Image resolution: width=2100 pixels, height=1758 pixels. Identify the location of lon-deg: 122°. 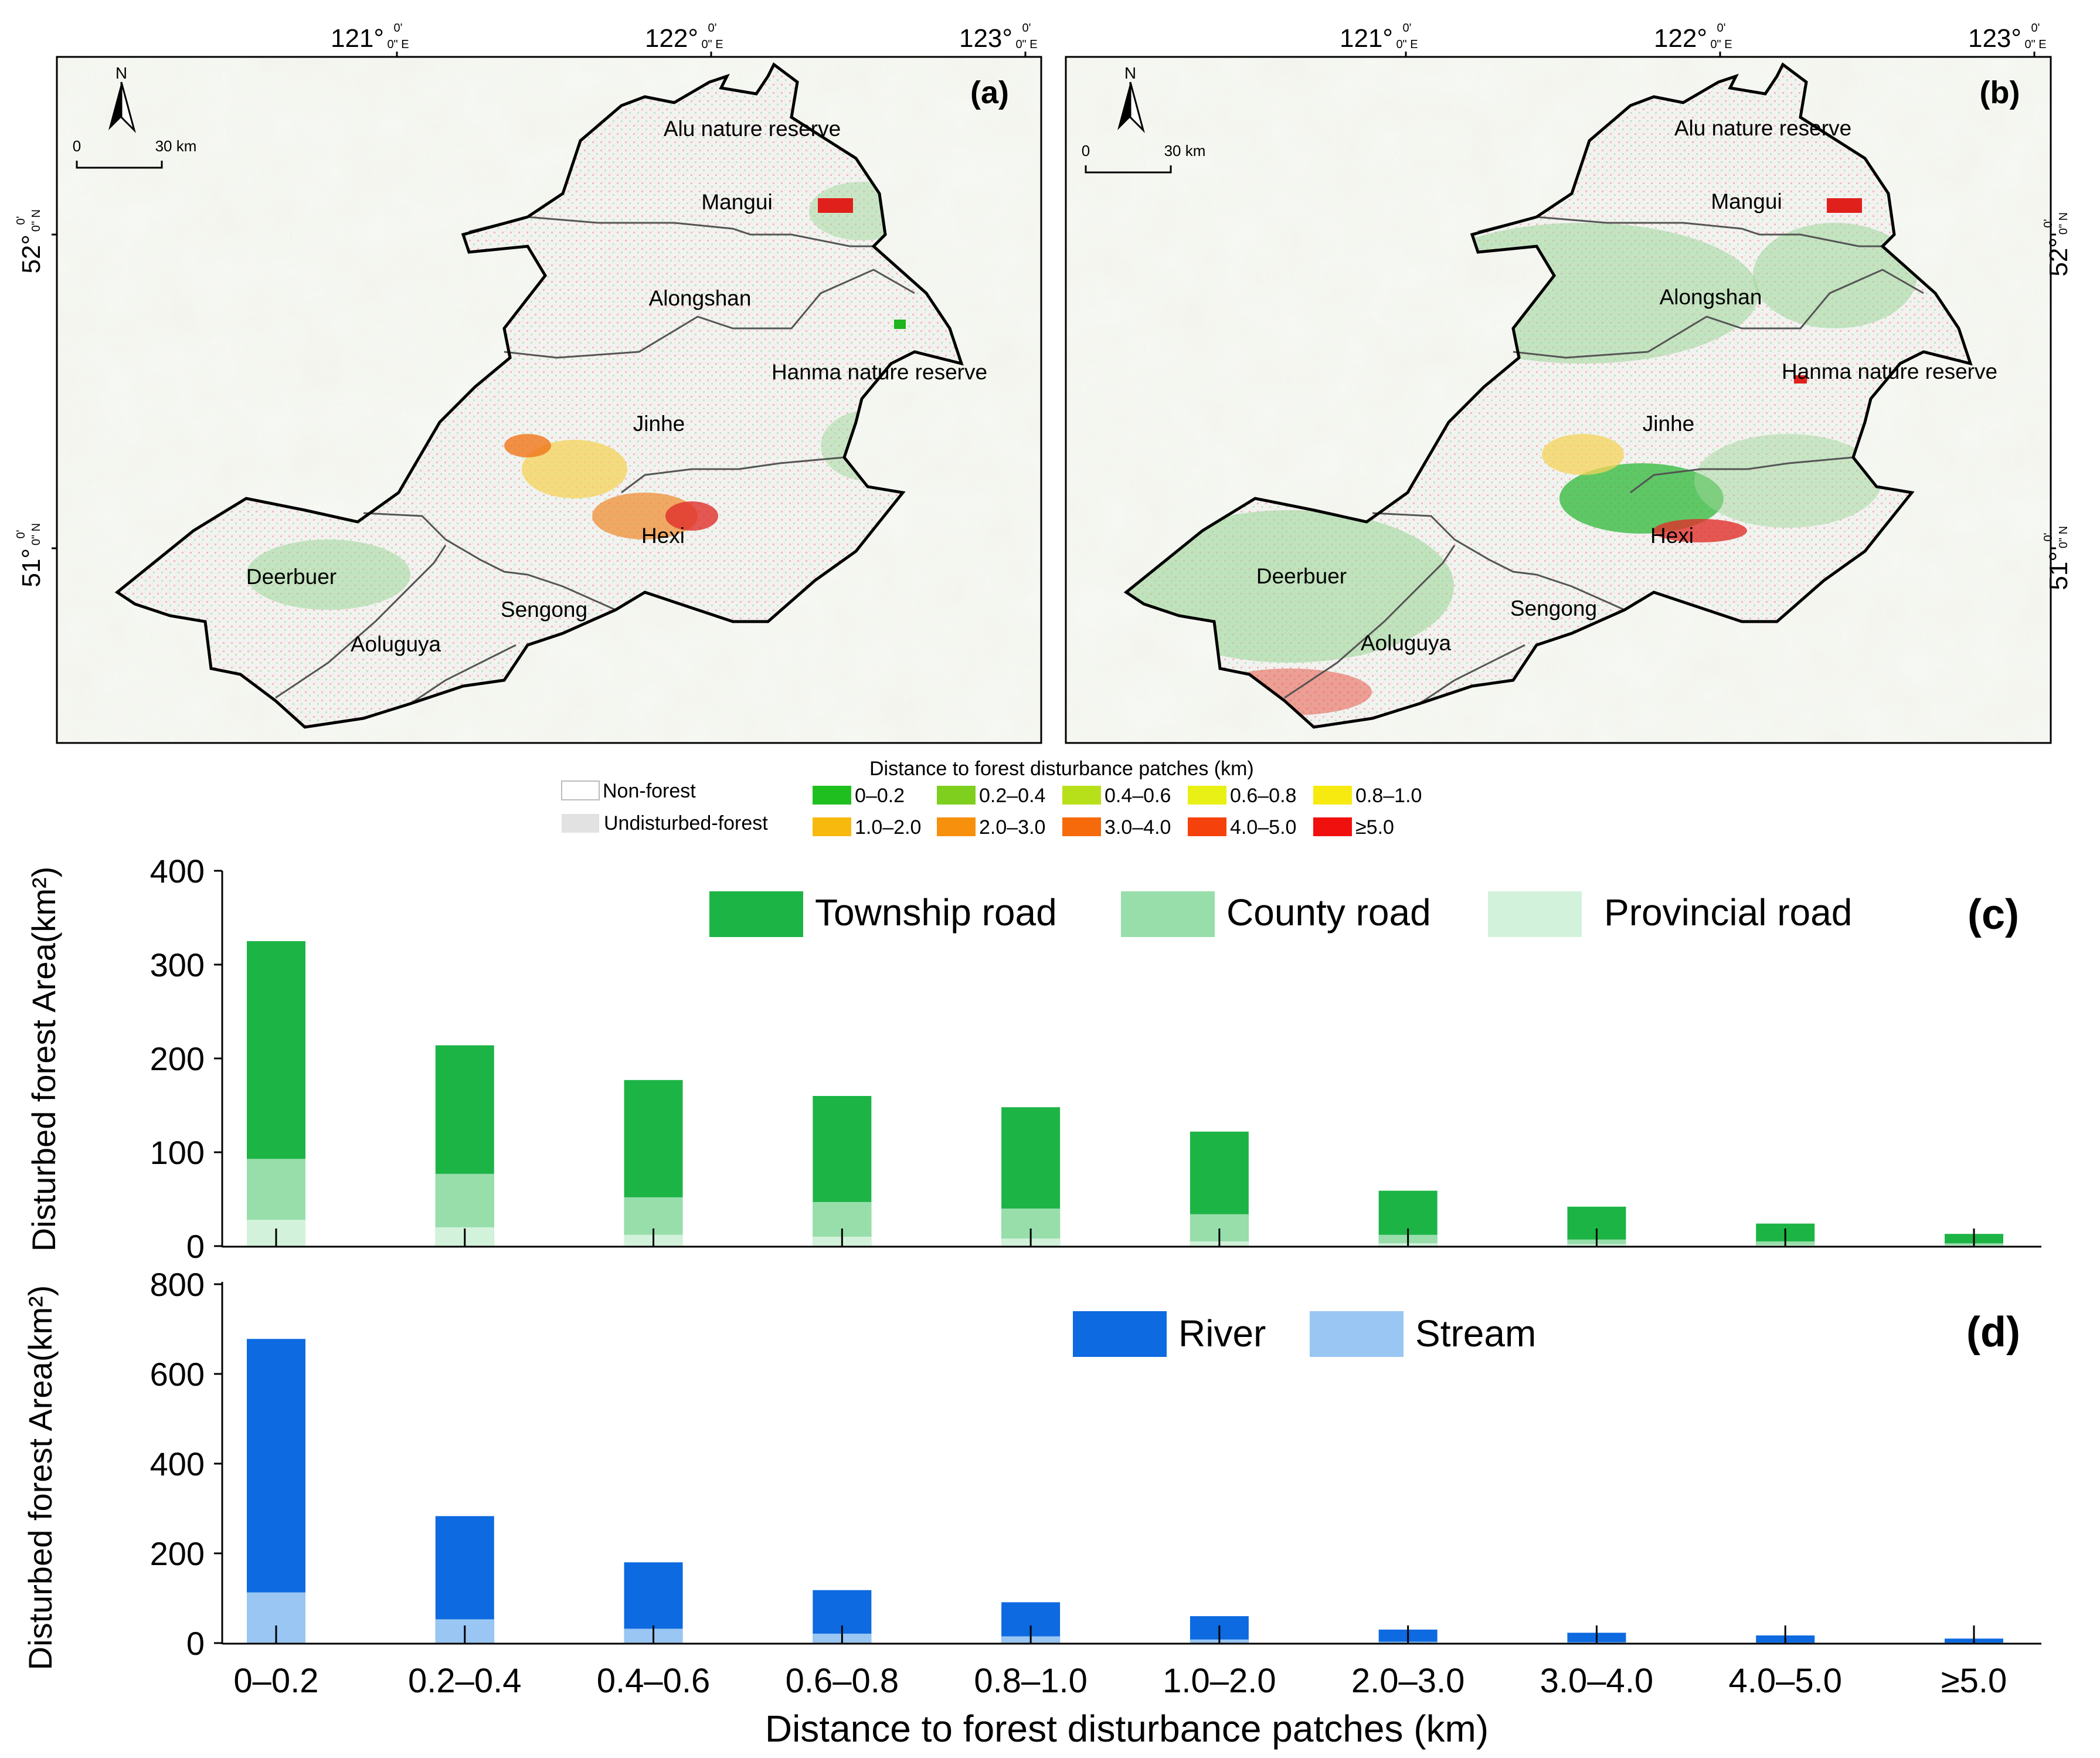
(1680, 38).